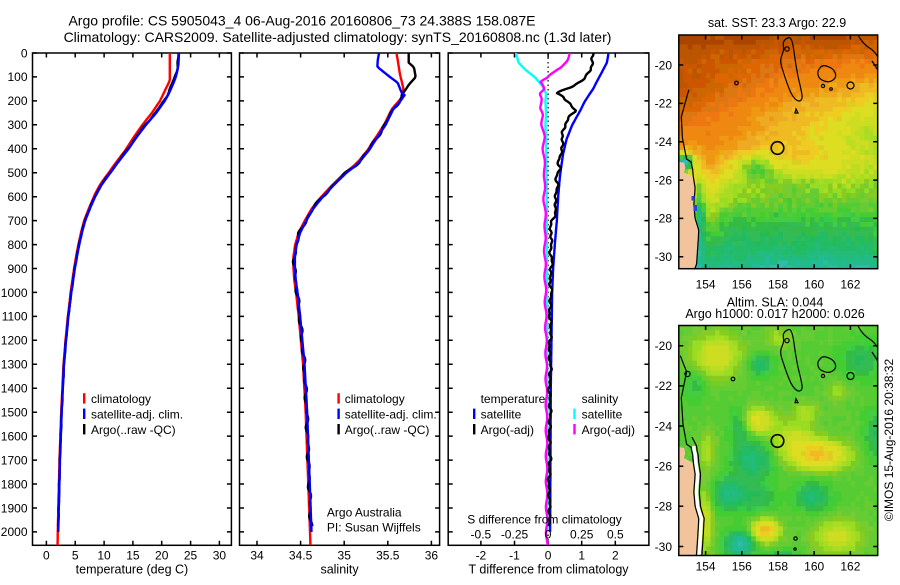 This screenshot has height=585, width=900. I want to click on svg-text: 600, so click(17, 197).